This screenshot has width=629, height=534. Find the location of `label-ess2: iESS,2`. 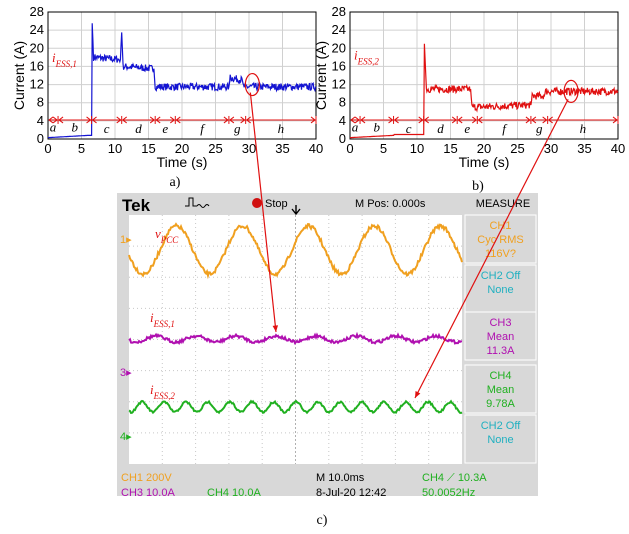

label-ess2: iESS,2 is located at coordinates (162, 391).